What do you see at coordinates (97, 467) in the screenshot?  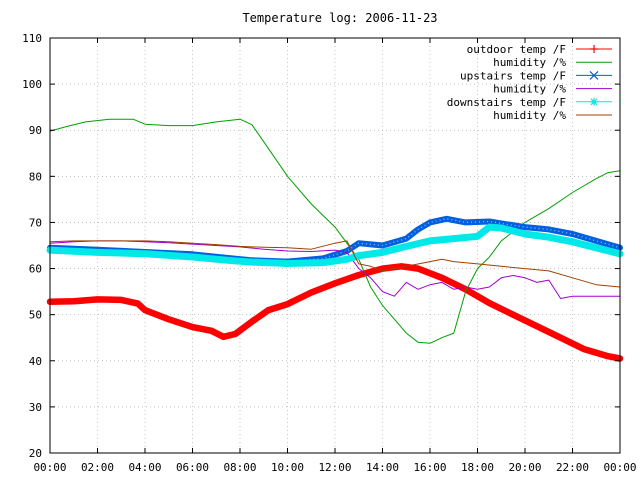 I see `x-tick-label: 02:00` at bounding box center [97, 467].